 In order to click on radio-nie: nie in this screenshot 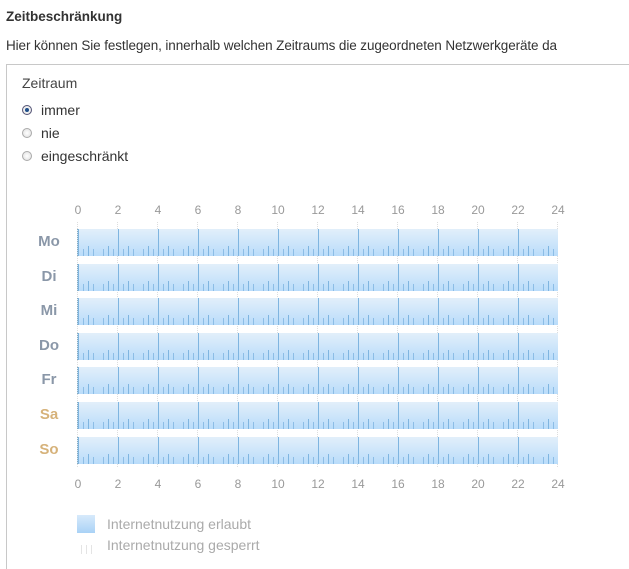, I will do `click(41, 133)`.